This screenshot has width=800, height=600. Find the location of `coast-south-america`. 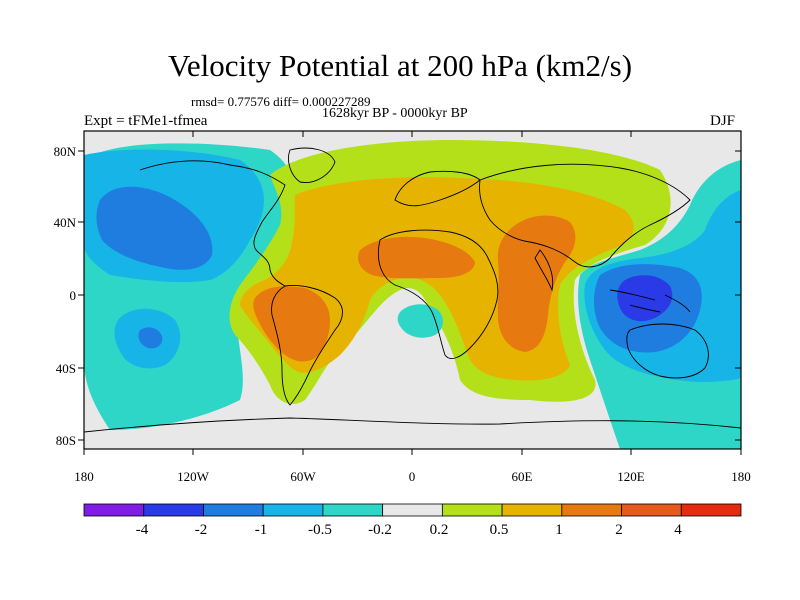

coast-south-america is located at coordinates (307, 345).